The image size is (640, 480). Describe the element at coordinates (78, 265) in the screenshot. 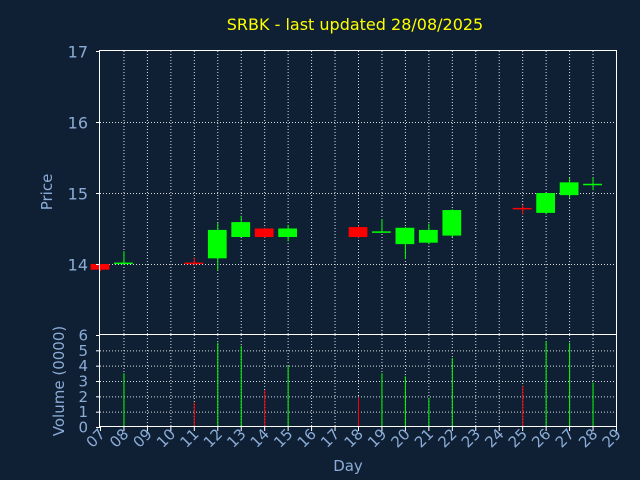

I see `price-tick-label: 14` at that location.